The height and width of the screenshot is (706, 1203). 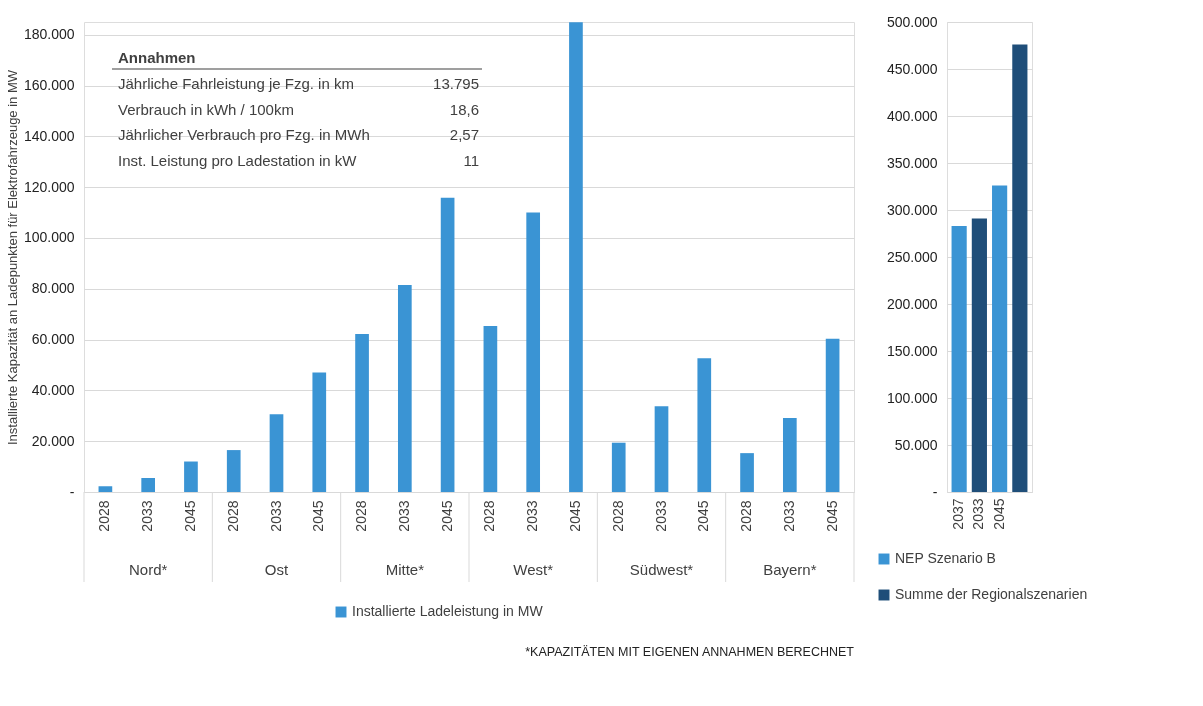 What do you see at coordinates (238, 160) in the screenshot?
I see `annotation: Inst. Leistung pro Ladestation in kW` at bounding box center [238, 160].